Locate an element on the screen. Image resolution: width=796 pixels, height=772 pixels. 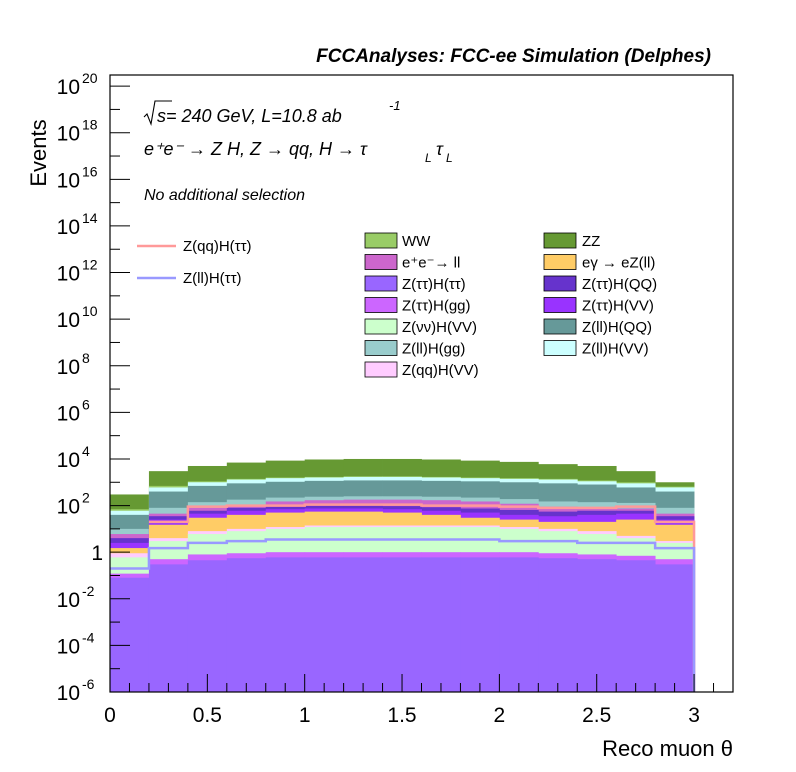
y-tick-label: 1 is located at coordinates (97, 553).